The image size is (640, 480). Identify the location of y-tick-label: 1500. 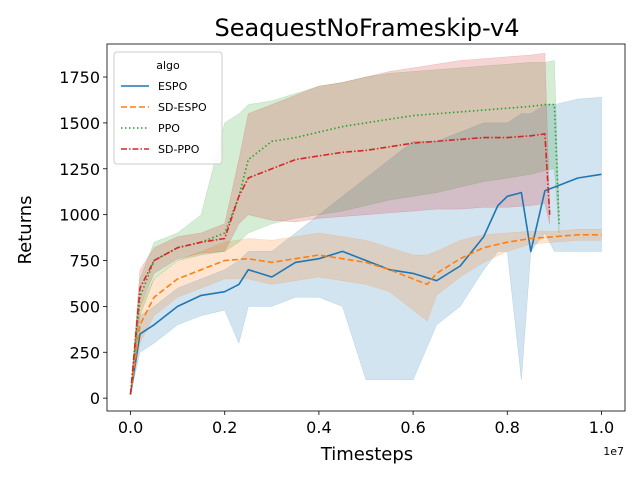
(79, 123).